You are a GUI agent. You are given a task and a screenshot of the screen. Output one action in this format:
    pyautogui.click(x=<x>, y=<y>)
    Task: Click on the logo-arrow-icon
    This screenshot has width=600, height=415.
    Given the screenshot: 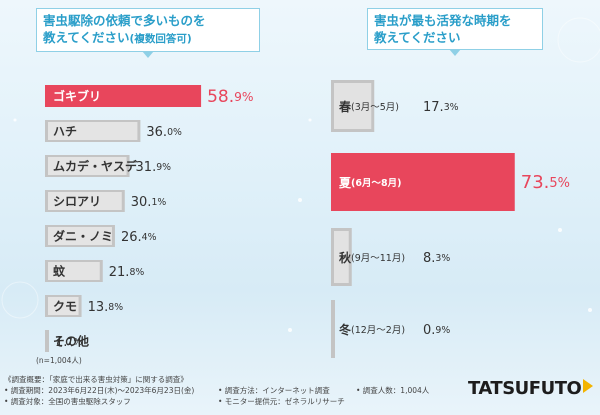 What is the action you would take?
    pyautogui.click(x=588, y=386)
    